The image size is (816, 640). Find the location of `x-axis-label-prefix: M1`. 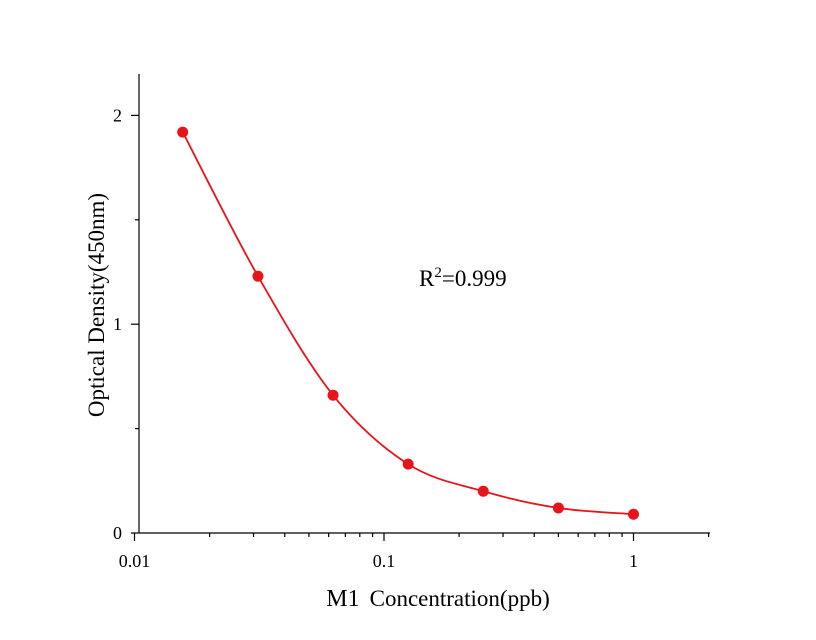

x-axis-label-prefix: M1 is located at coordinates (342, 599).